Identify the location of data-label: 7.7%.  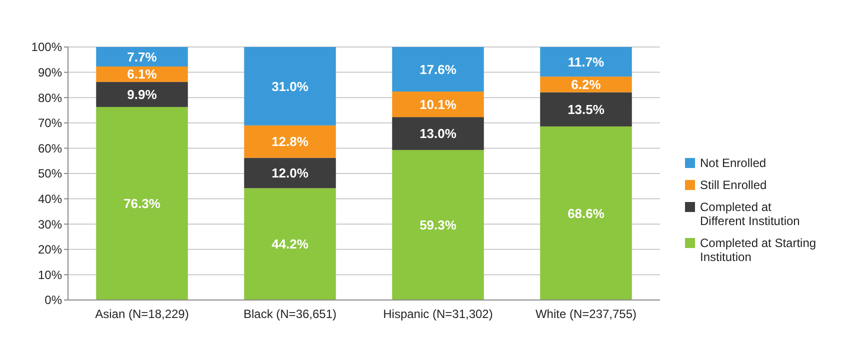
(142, 56).